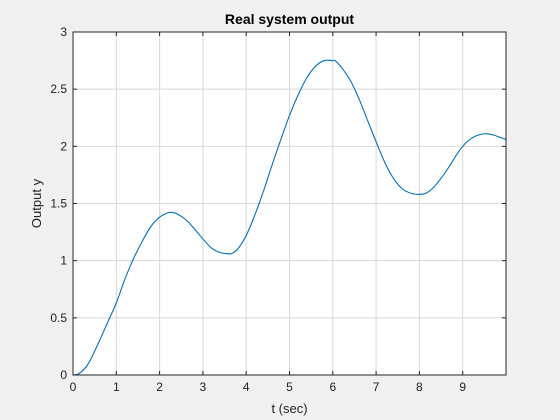 The image size is (560, 420). I want to click on y-tick-label: 0.5, so click(58, 318).